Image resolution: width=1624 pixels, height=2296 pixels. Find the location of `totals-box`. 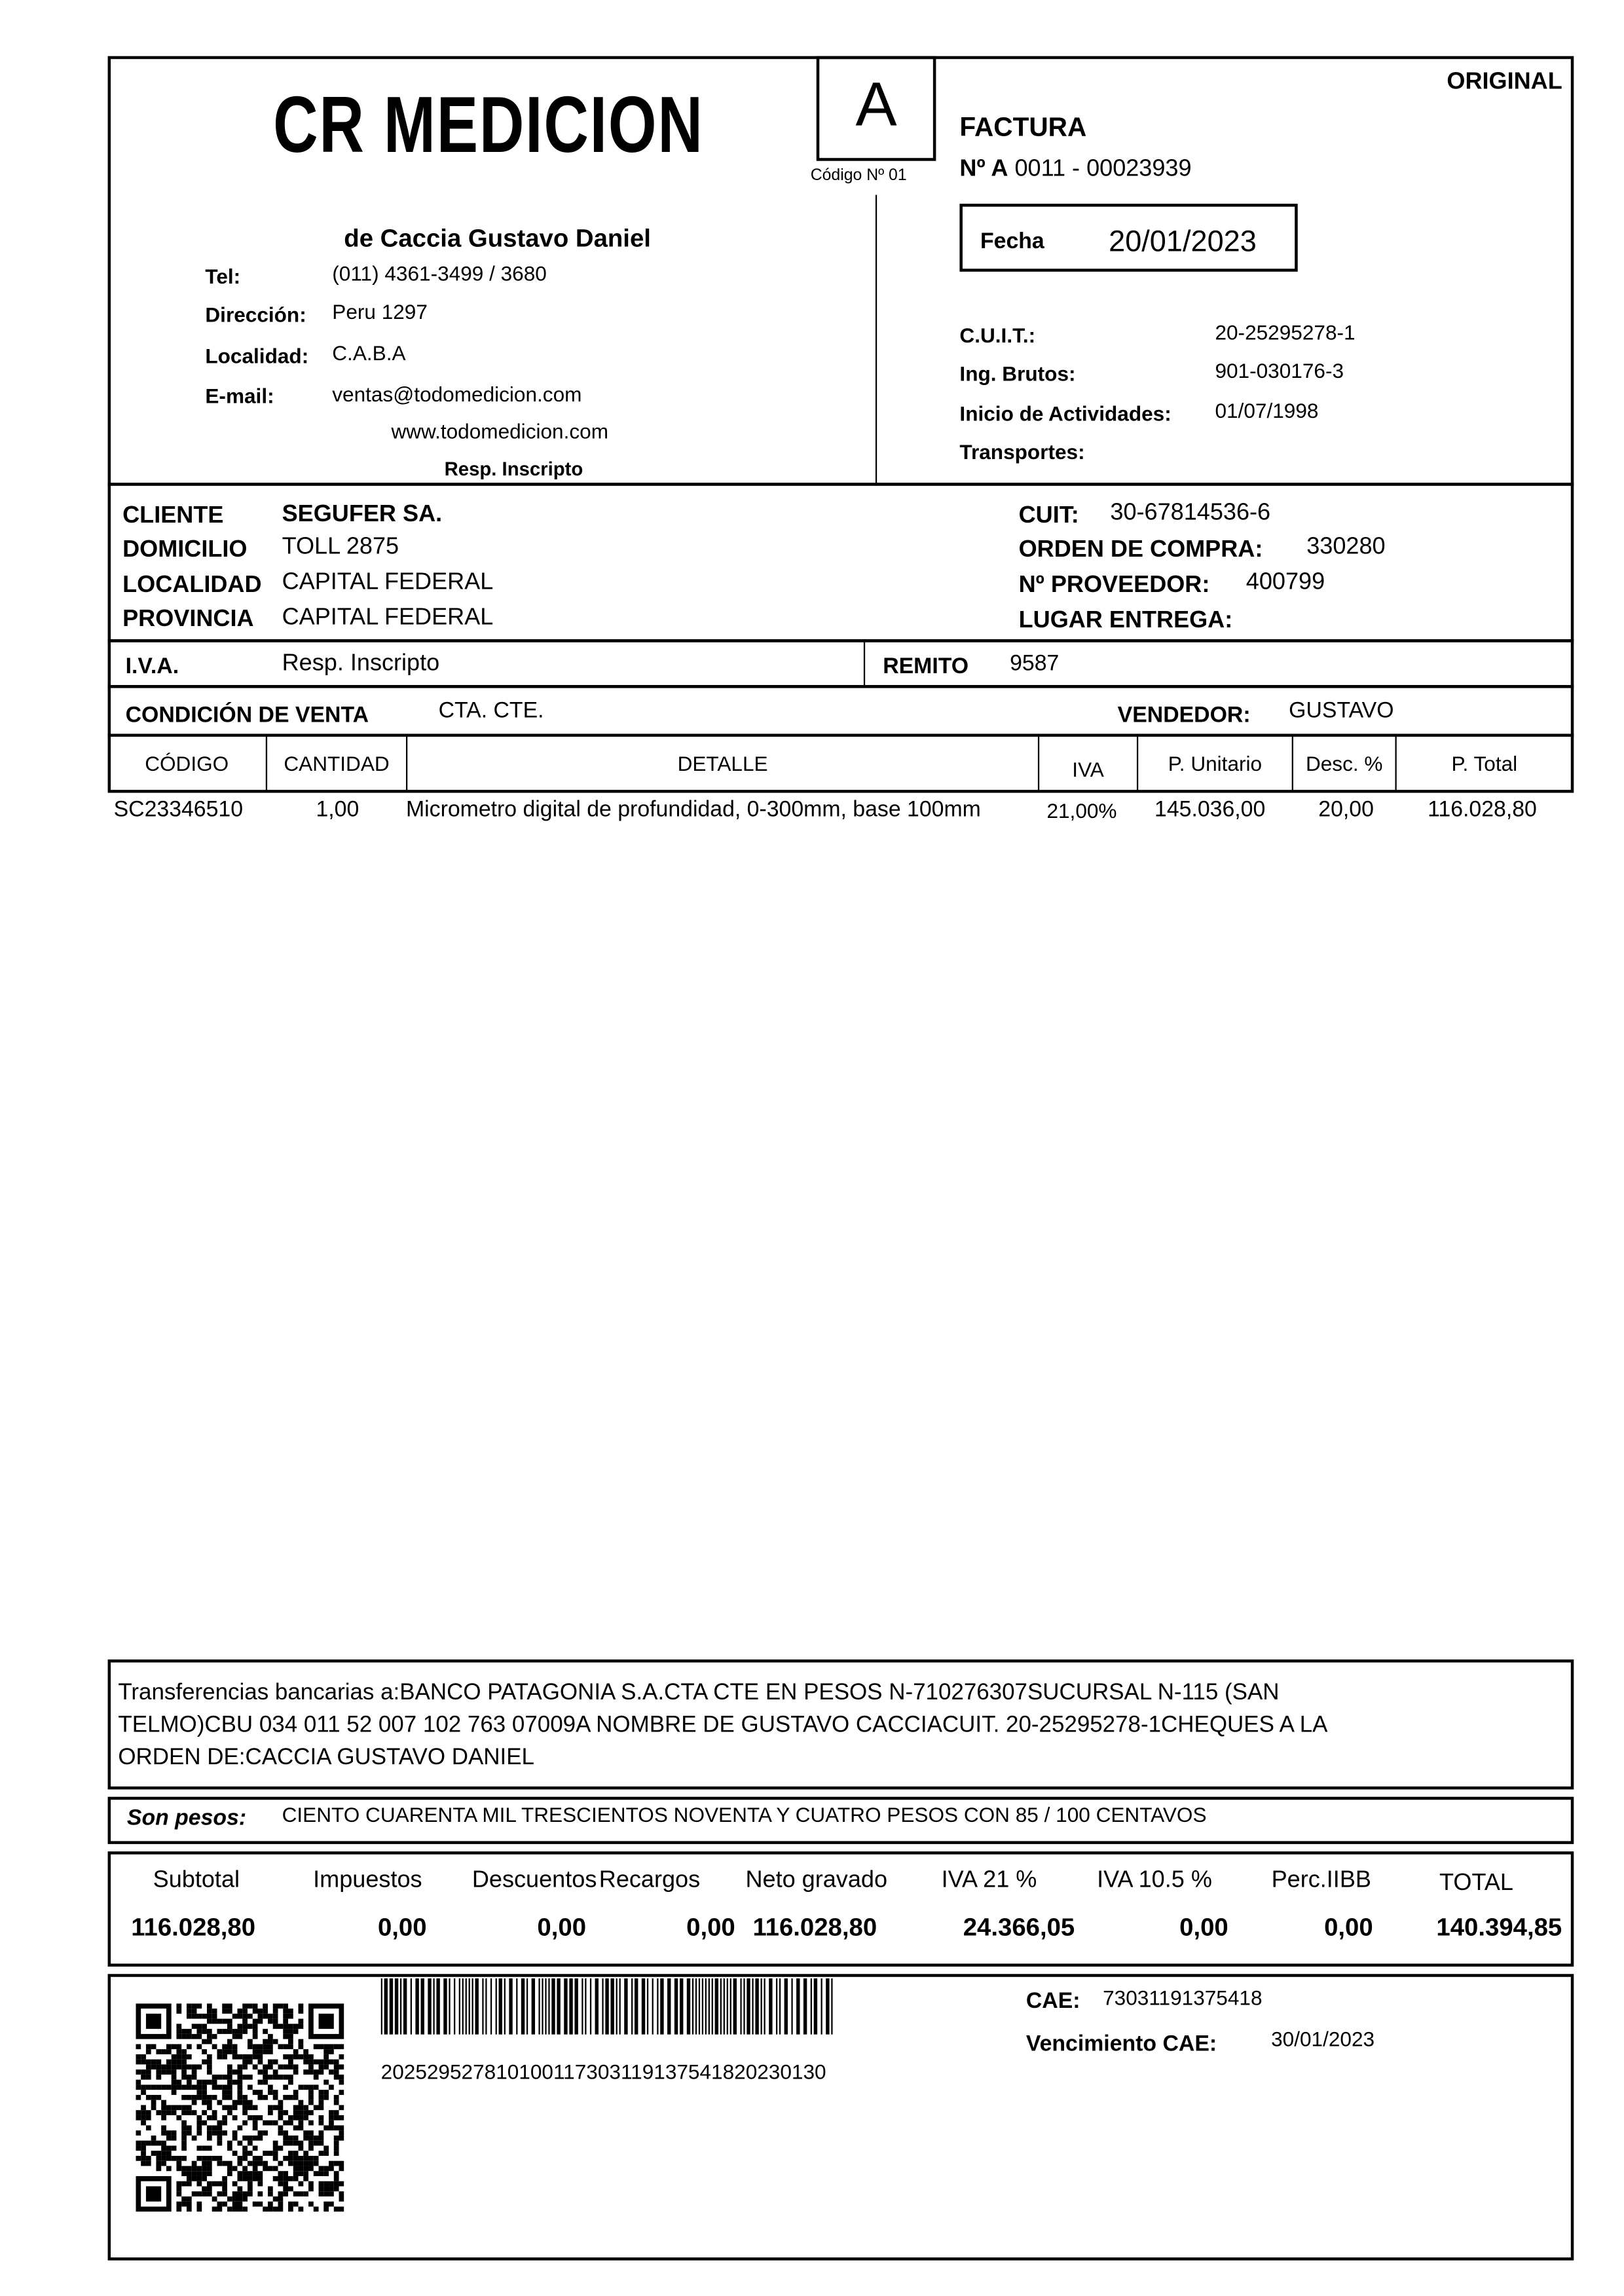

totals-box is located at coordinates (840, 1909).